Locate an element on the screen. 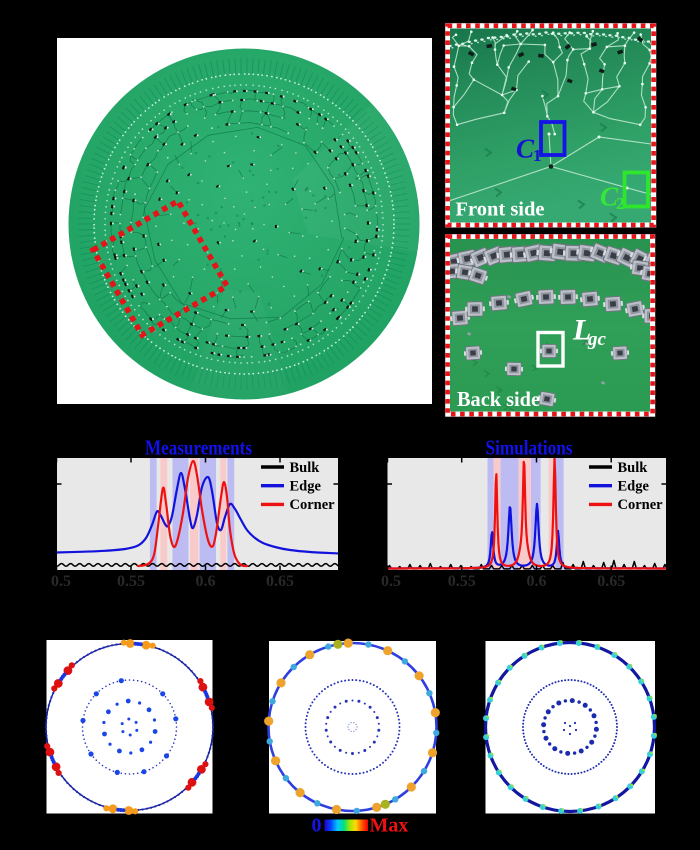 The width and height of the screenshot is (700, 850). svg-text: gc is located at coordinates (597, 339).